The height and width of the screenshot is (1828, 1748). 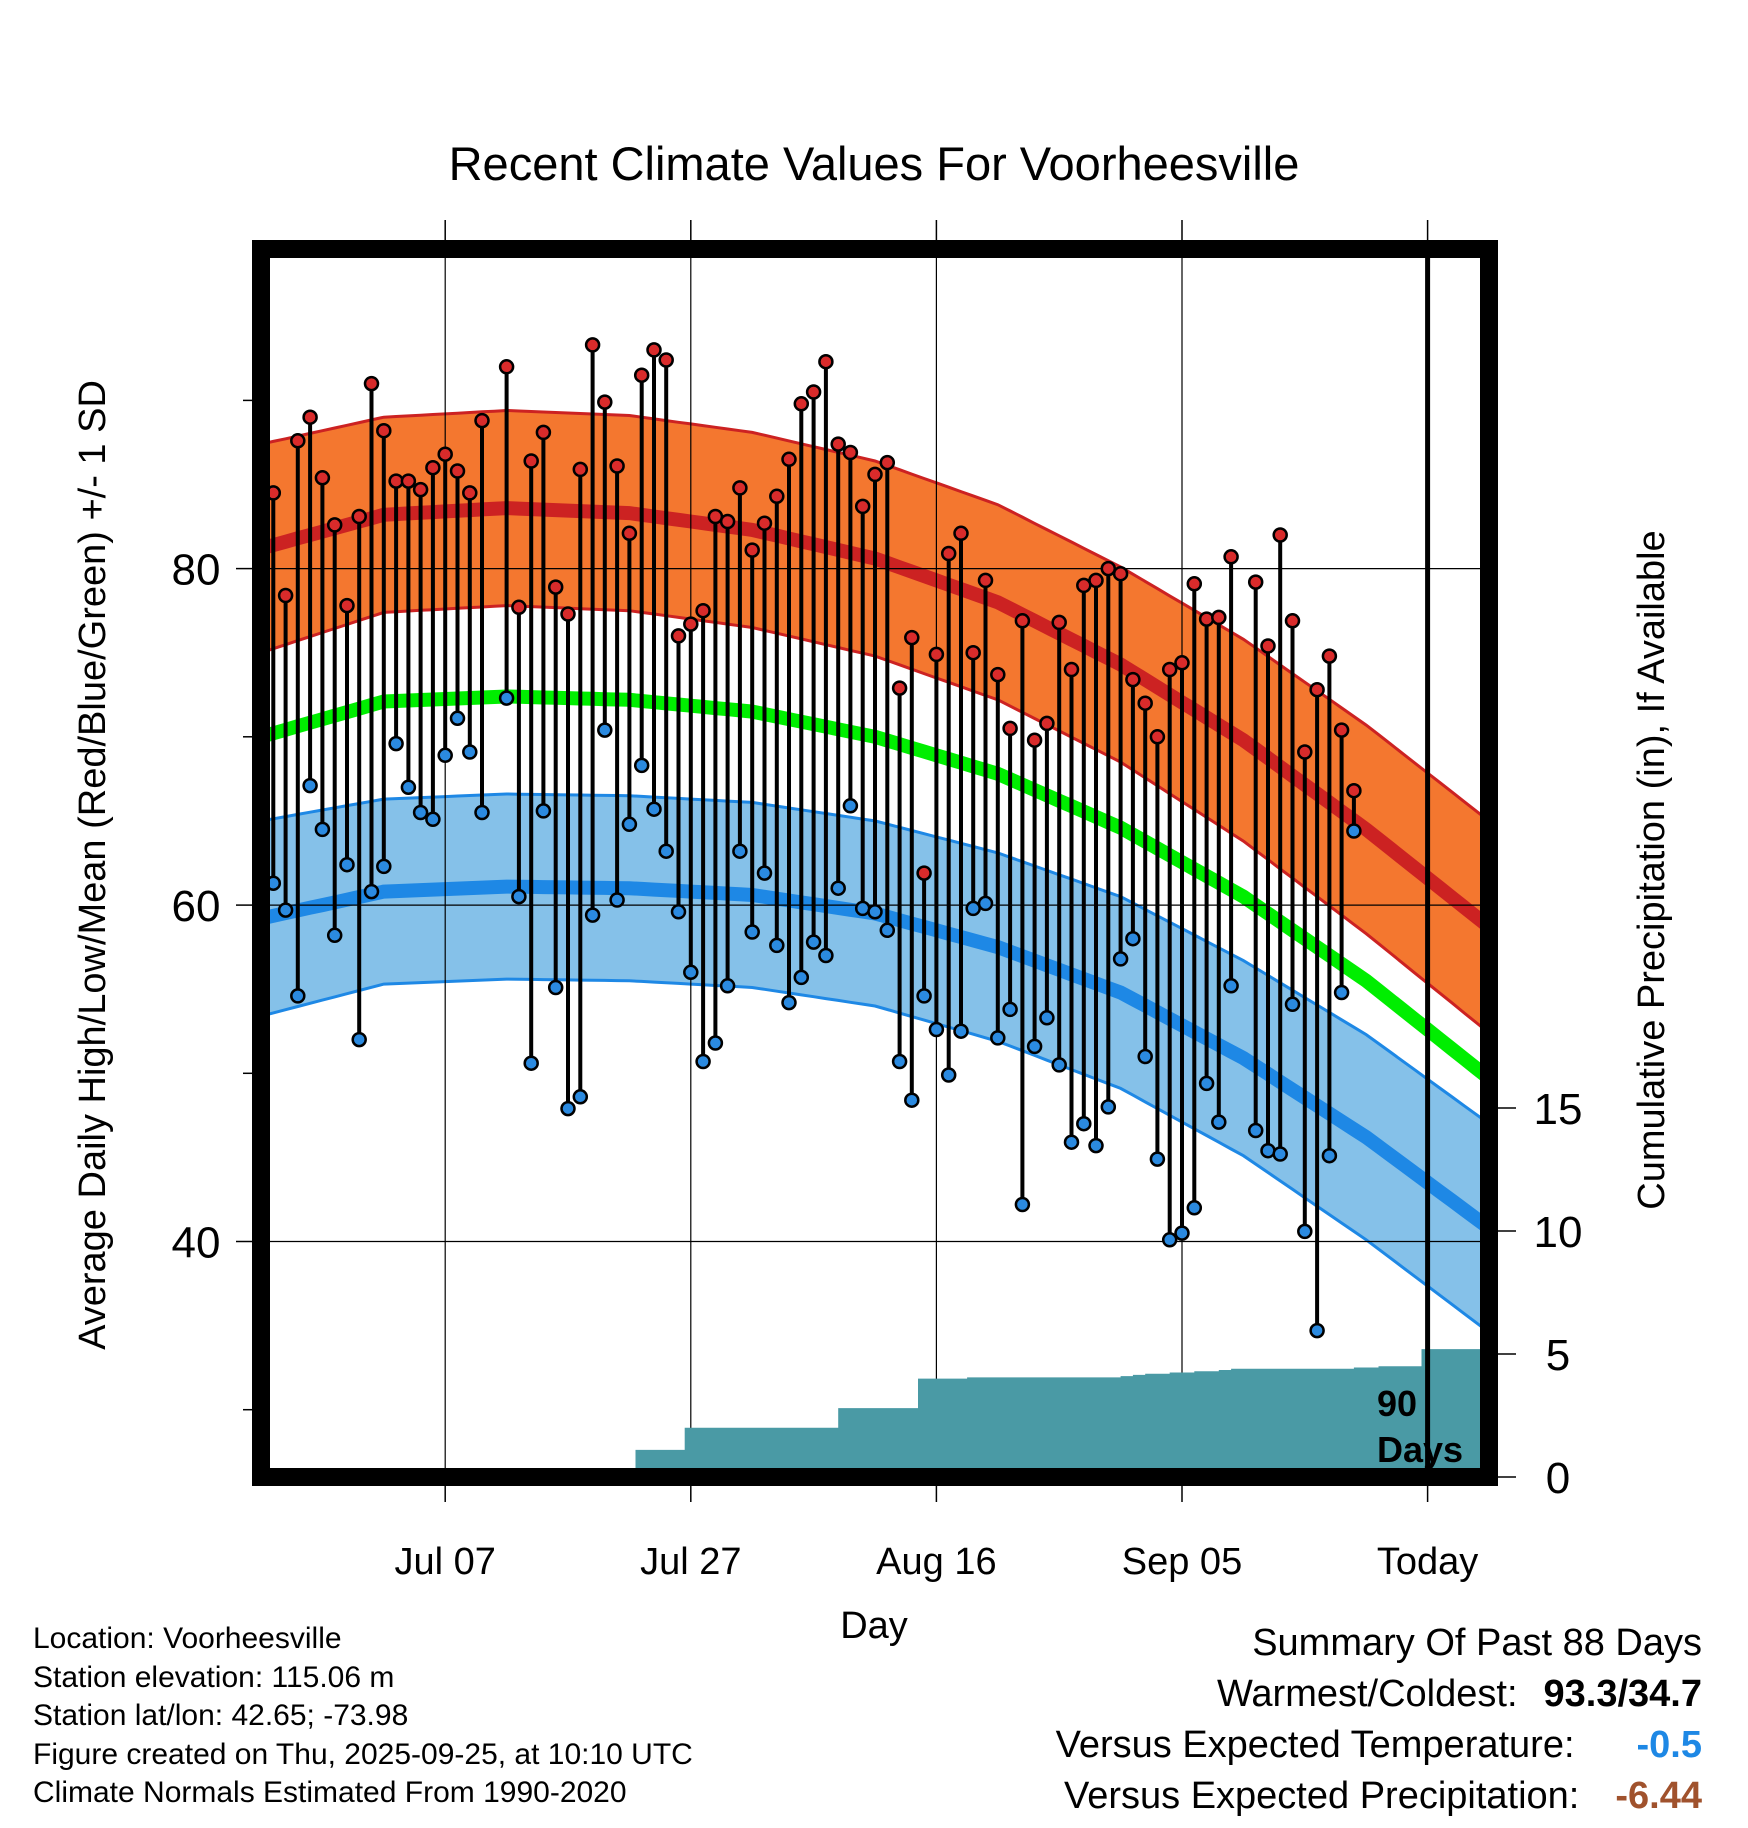 What do you see at coordinates (1669, 1745) in the screenshot?
I see `temp-value: -0.5` at bounding box center [1669, 1745].